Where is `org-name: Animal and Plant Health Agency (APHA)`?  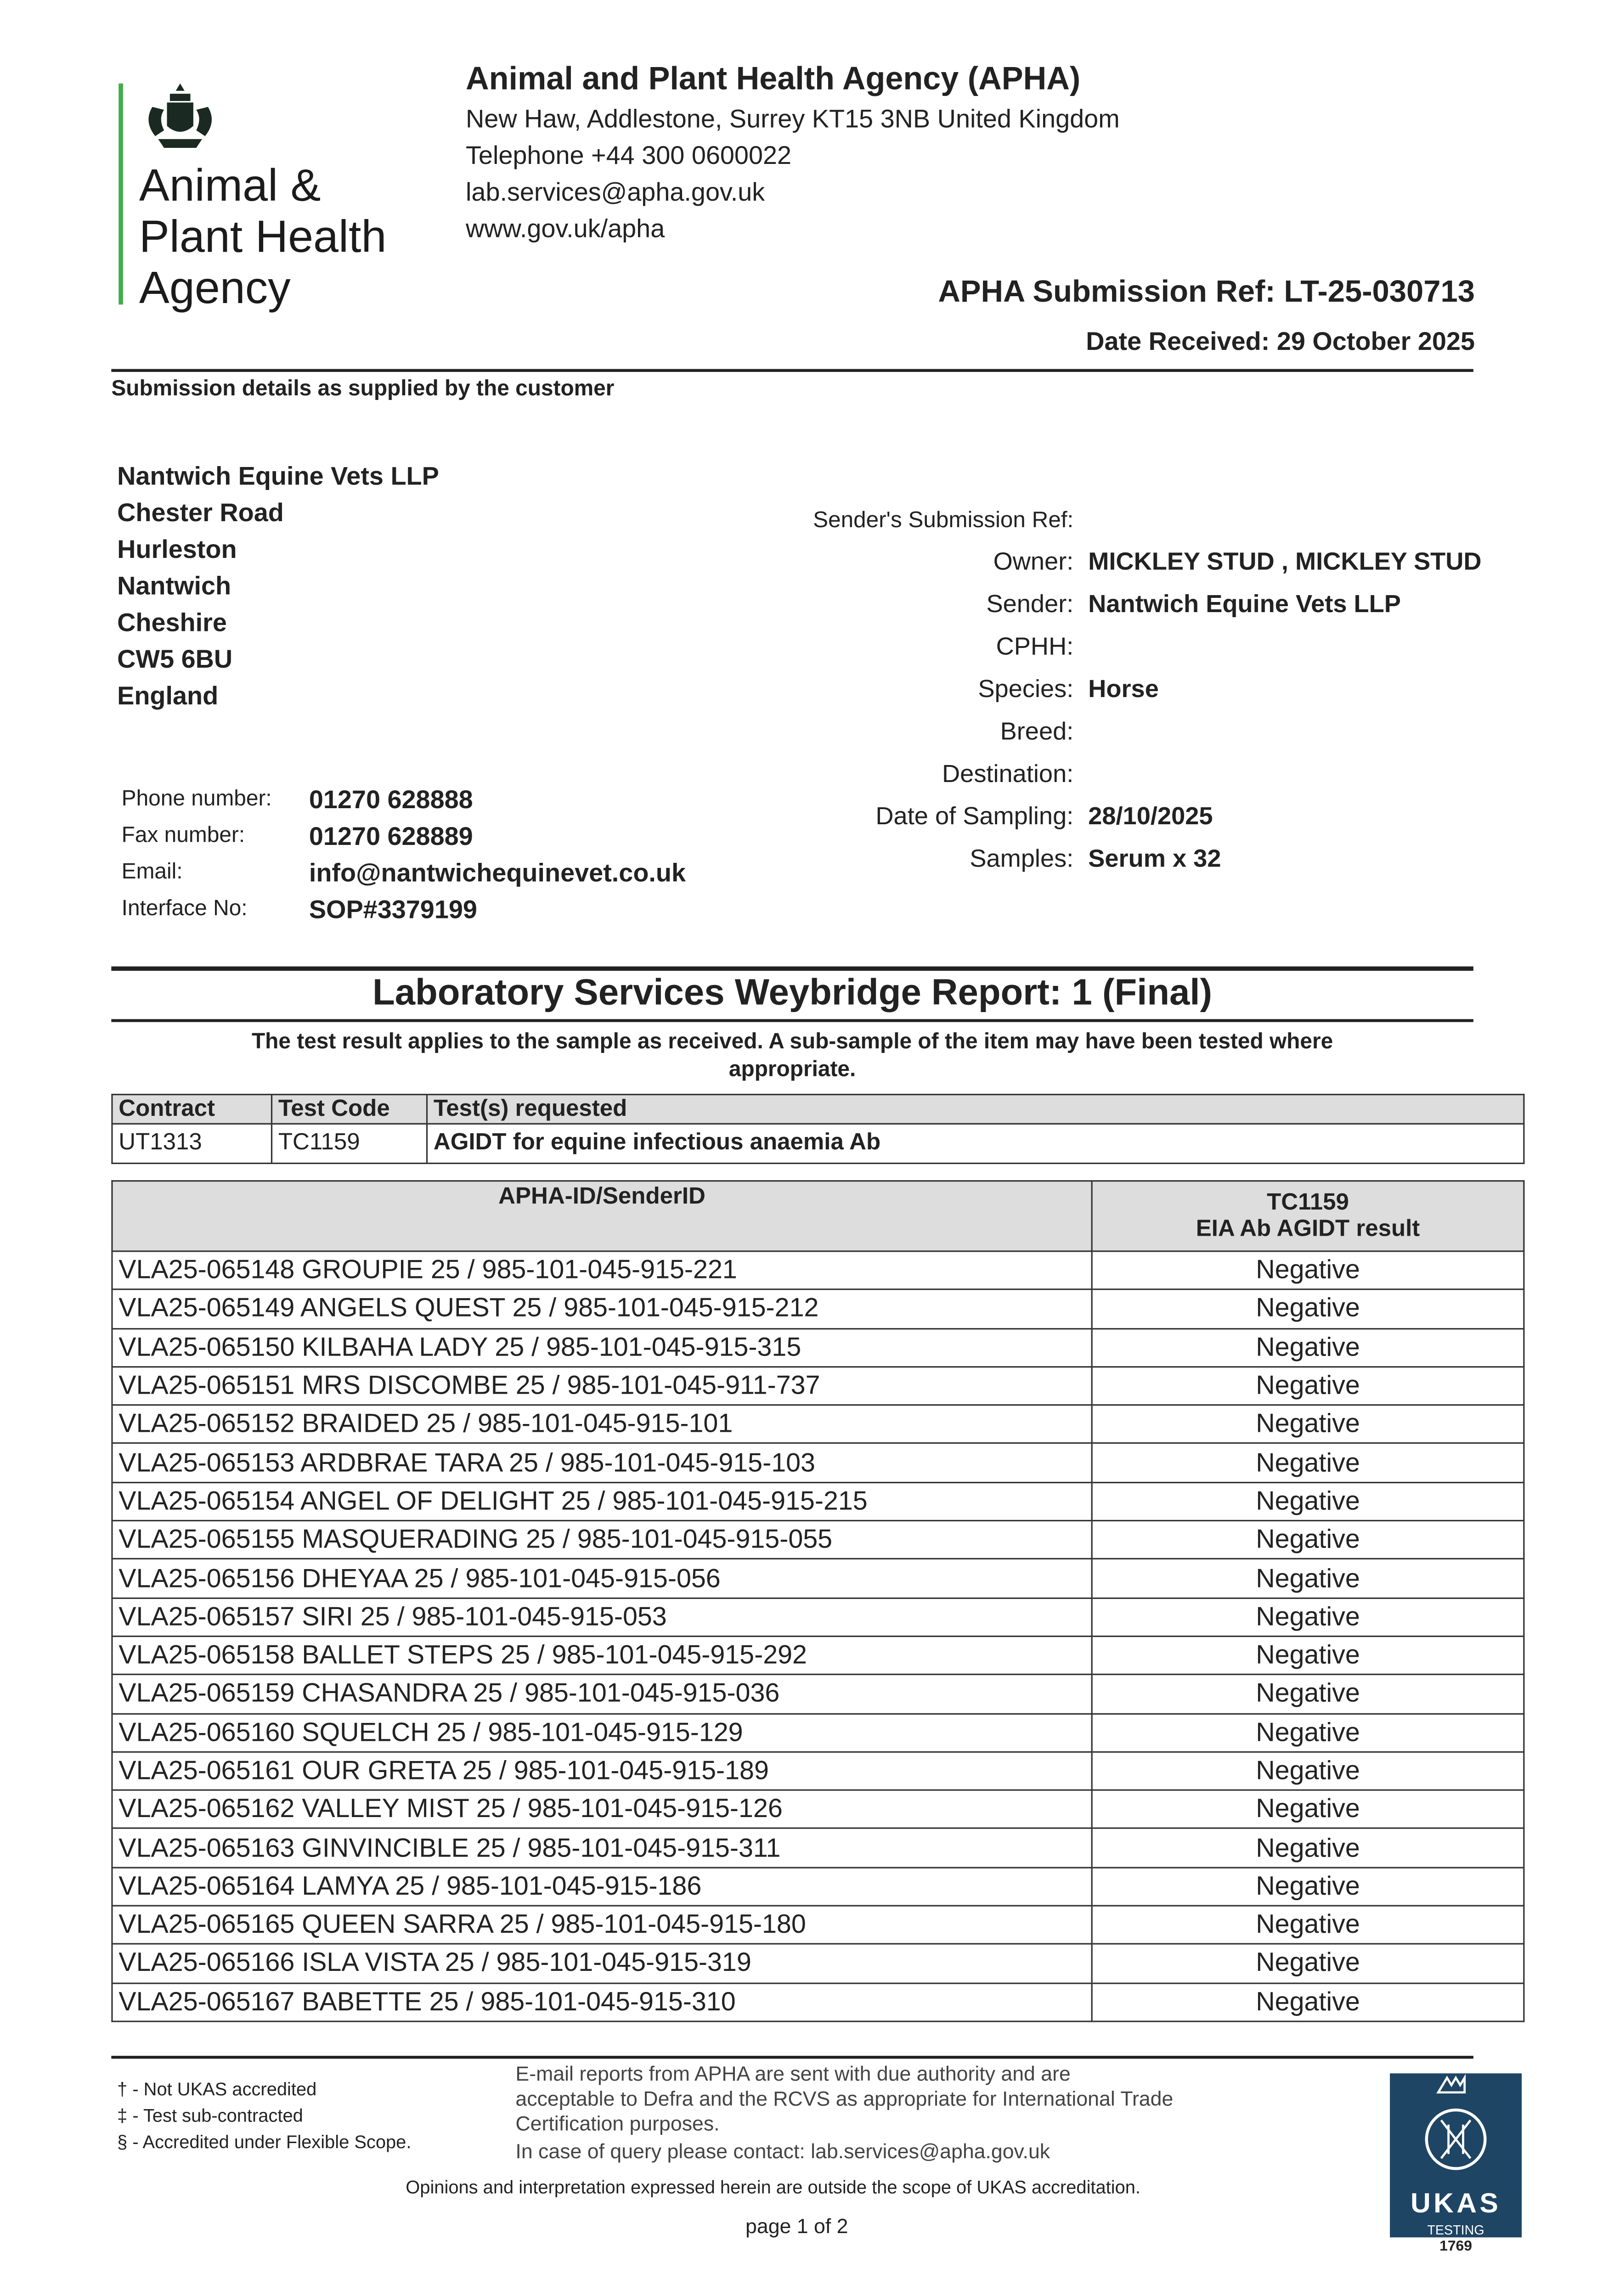 org-name: Animal and Plant Health Agency (APHA) is located at coordinates (773, 78).